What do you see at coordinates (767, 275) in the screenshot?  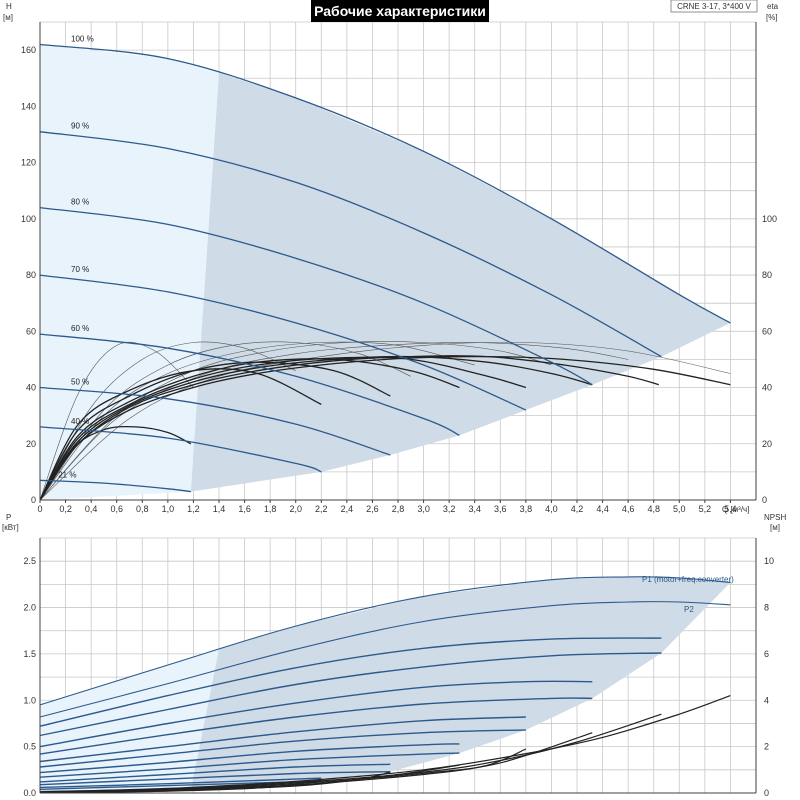 I see `eta-tick-label: 80` at bounding box center [767, 275].